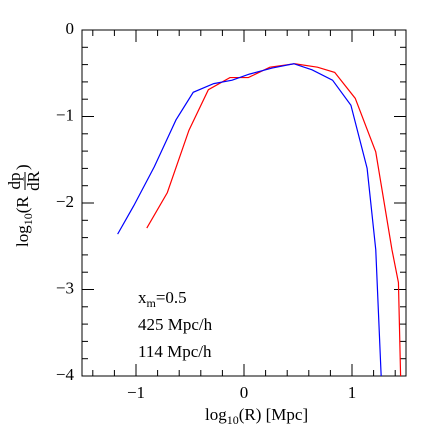  I want to click on annotation-rest: =0.5, so click(171, 297).